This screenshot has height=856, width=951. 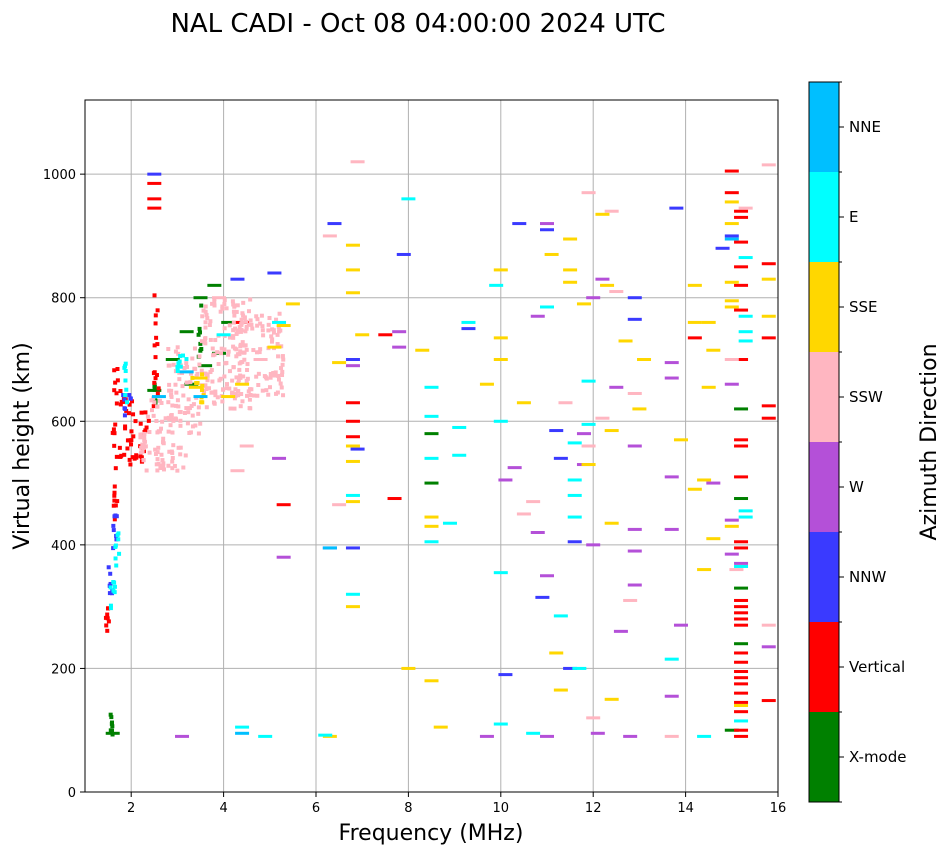 What do you see at coordinates (456, 804) in the screenshot?
I see `x-axis-ticks: 2 4 6 8 10 12 14 16` at bounding box center [456, 804].